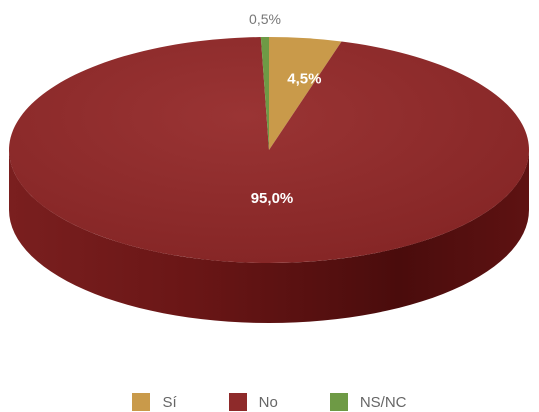 The image size is (539, 412). I want to click on pie-slice-si, so click(305, 93).